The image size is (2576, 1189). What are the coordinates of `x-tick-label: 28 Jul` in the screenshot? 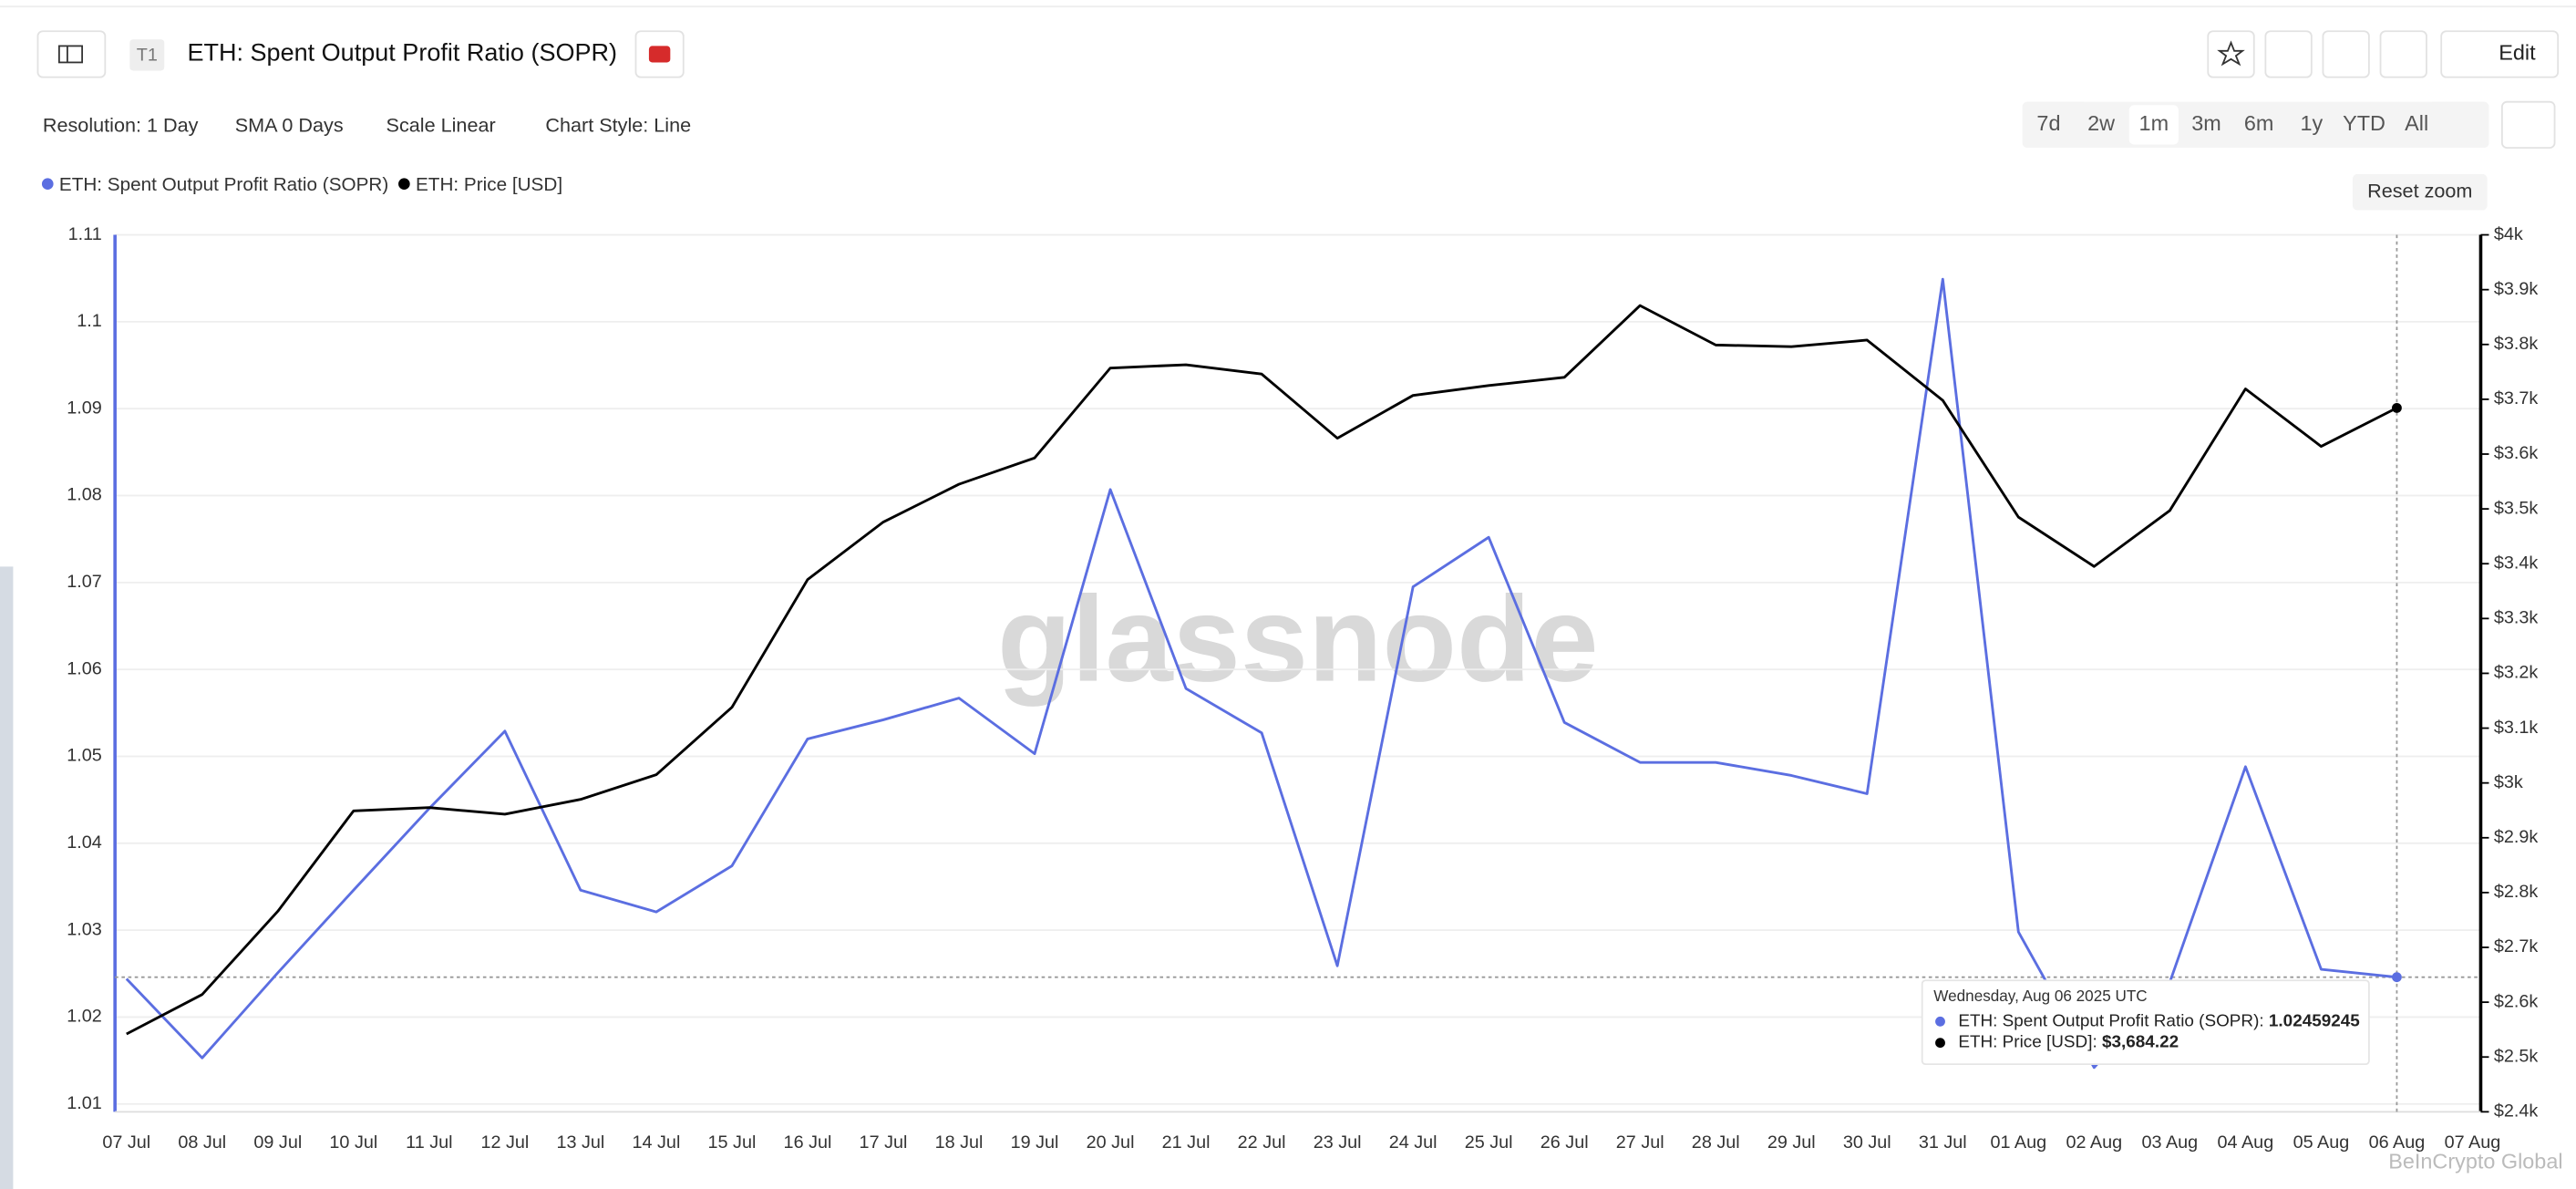 It's located at (1716, 1143).